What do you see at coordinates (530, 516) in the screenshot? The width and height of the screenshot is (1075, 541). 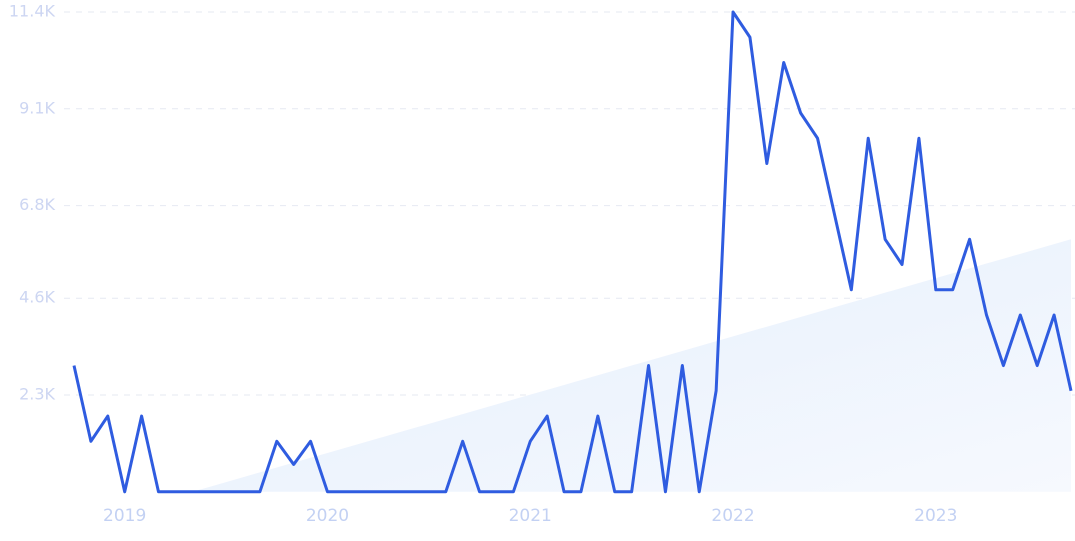 I see `x-tick-label: 2021` at bounding box center [530, 516].